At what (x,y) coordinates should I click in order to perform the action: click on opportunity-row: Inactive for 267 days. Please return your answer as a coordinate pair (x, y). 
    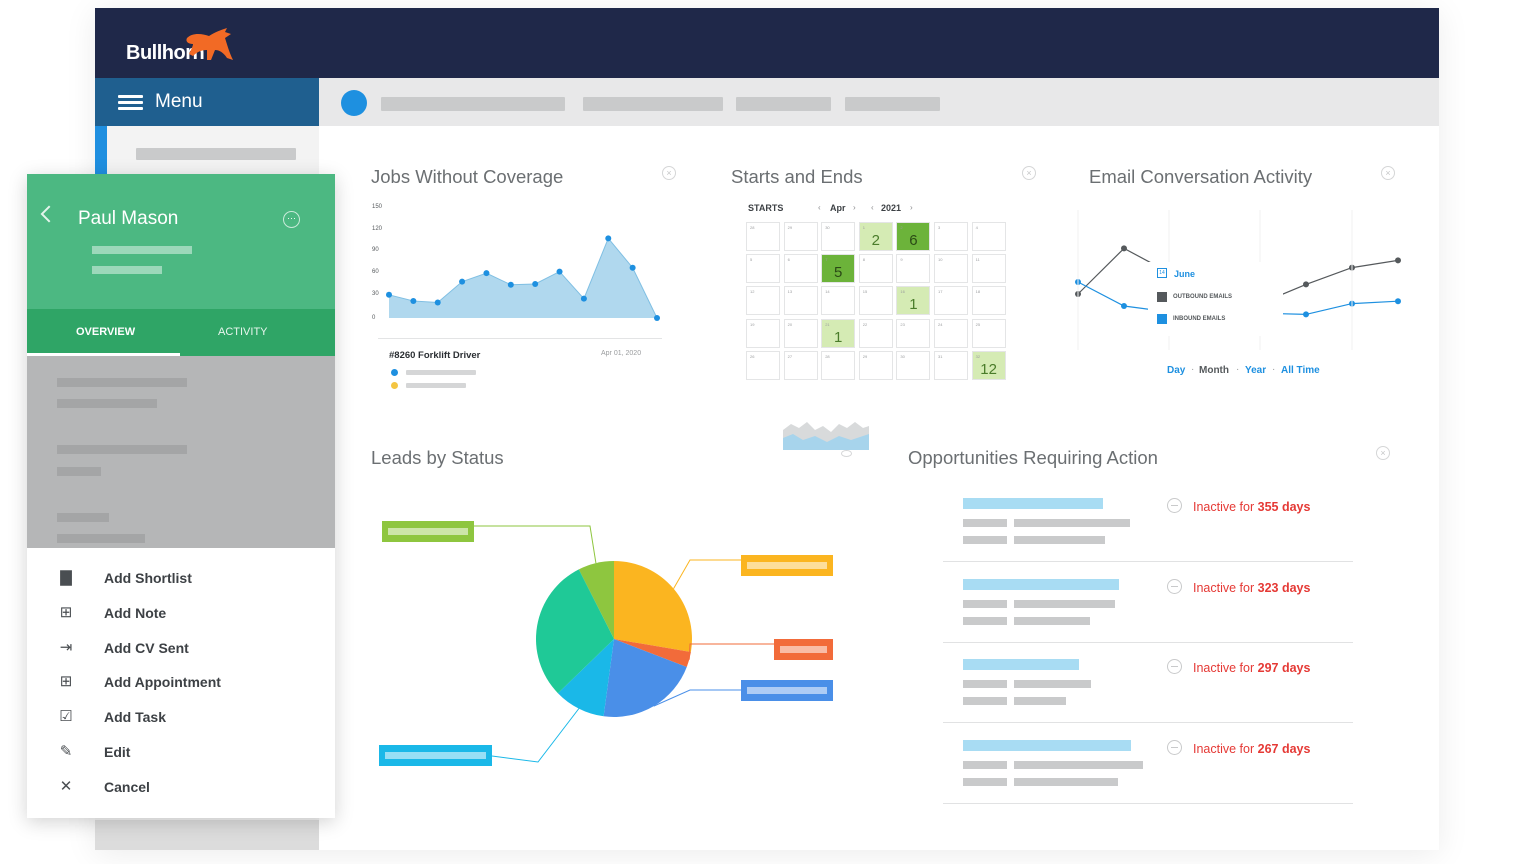
    Looking at the image, I should click on (1148, 764).